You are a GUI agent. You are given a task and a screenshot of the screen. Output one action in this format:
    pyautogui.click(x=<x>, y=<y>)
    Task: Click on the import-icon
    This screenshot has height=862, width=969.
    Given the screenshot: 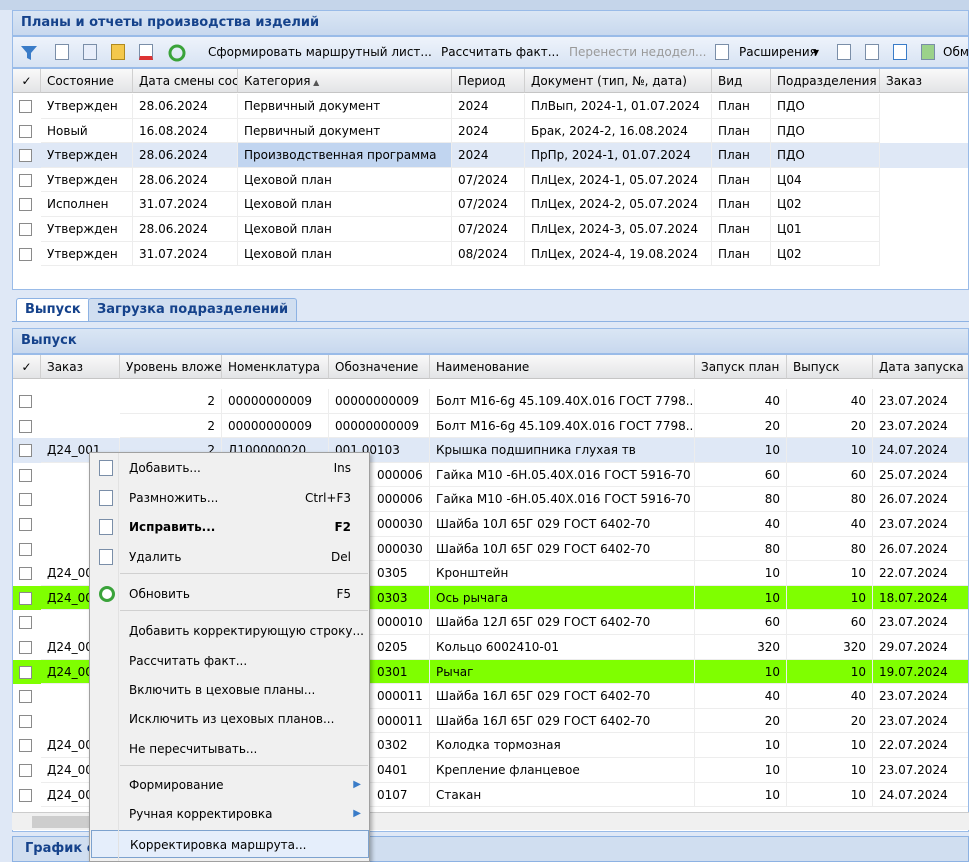 What is the action you would take?
    pyautogui.click(x=844, y=52)
    